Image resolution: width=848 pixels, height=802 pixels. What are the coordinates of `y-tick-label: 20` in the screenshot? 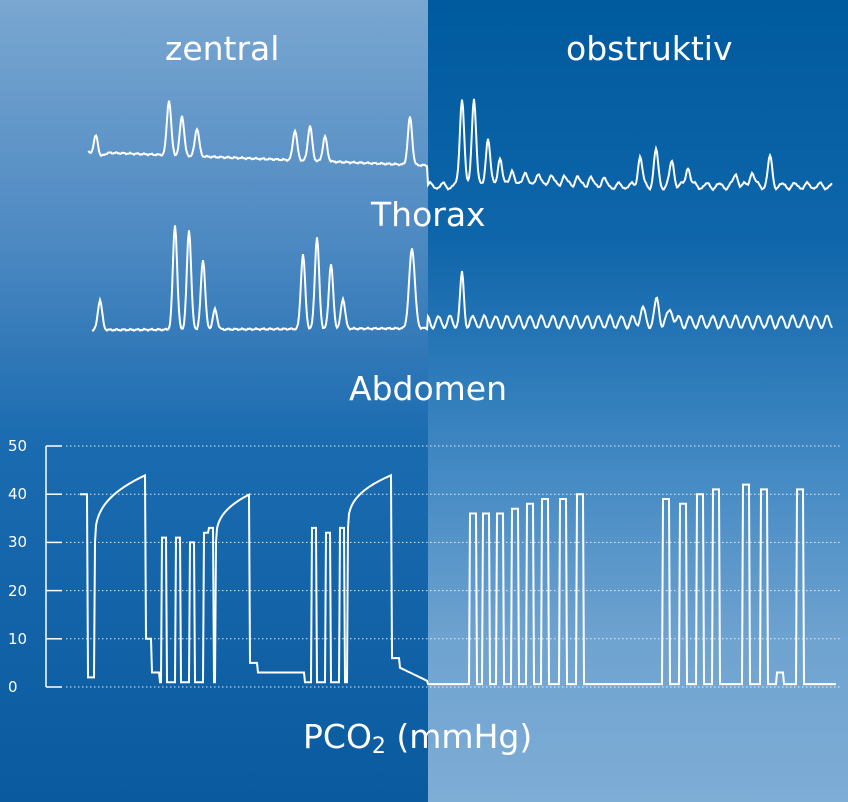 It's located at (18, 591).